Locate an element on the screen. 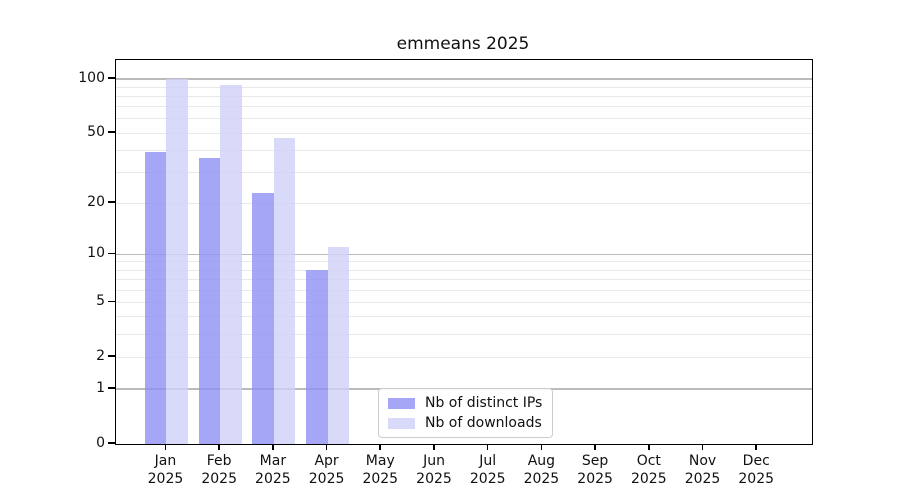 The image size is (900, 500). legend: Nb of distinct IPs Nb of downloads is located at coordinates (466, 413).